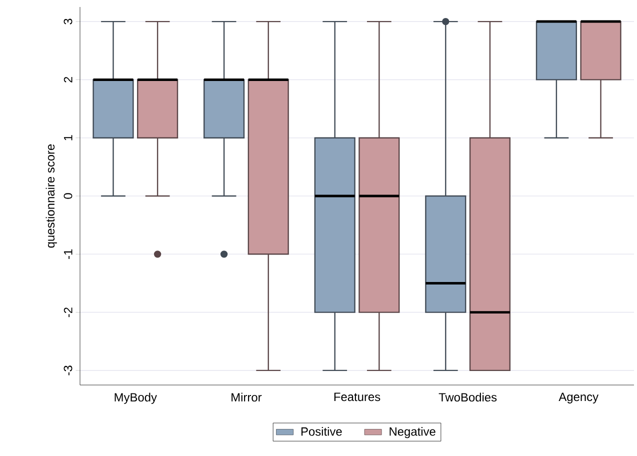 The height and width of the screenshot is (456, 637). Describe the element at coordinates (68, 137) in the screenshot. I see `y-tick-label: 1` at that location.